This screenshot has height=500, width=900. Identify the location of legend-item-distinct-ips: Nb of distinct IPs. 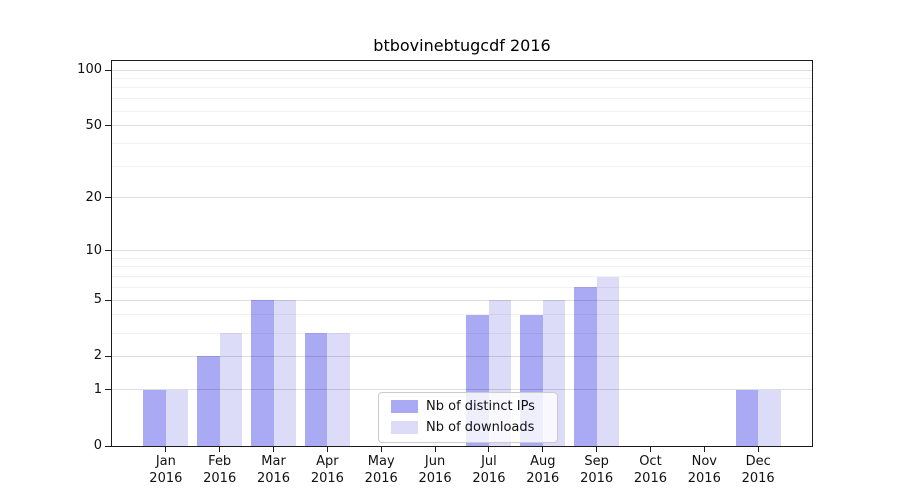
(470, 406).